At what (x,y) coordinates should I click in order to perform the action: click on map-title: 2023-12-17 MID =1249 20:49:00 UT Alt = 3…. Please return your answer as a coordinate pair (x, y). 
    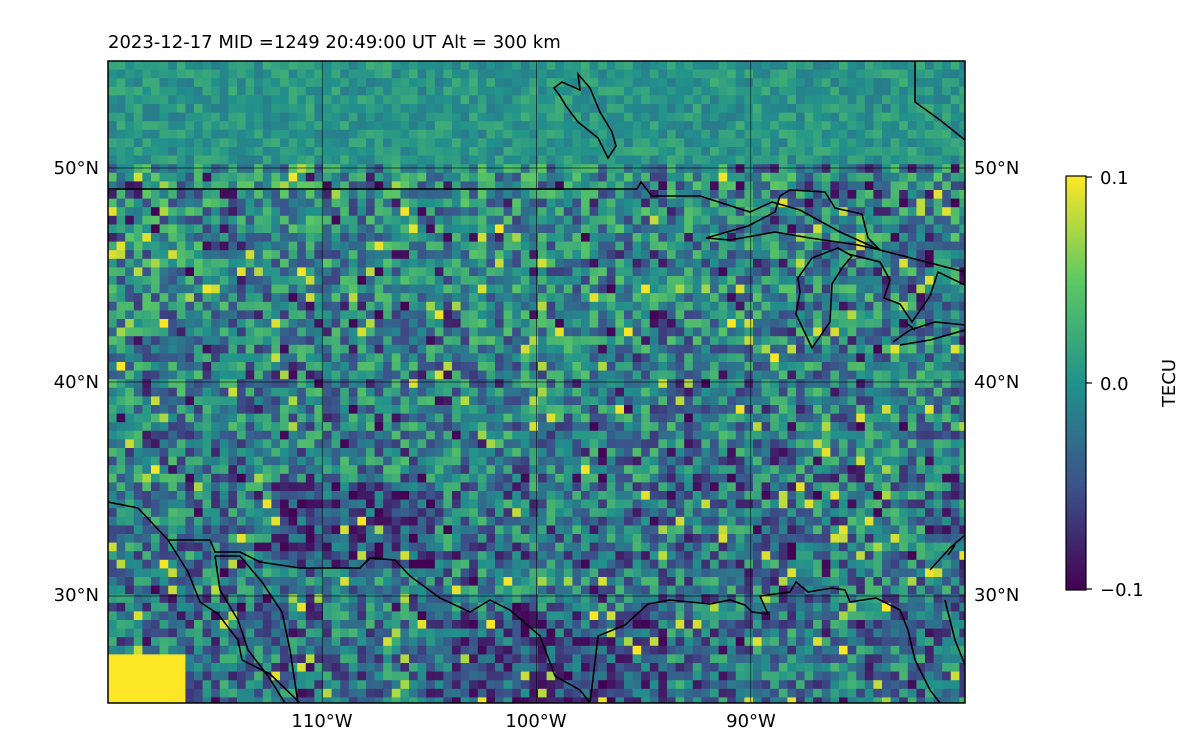
    Looking at the image, I should click on (334, 42).